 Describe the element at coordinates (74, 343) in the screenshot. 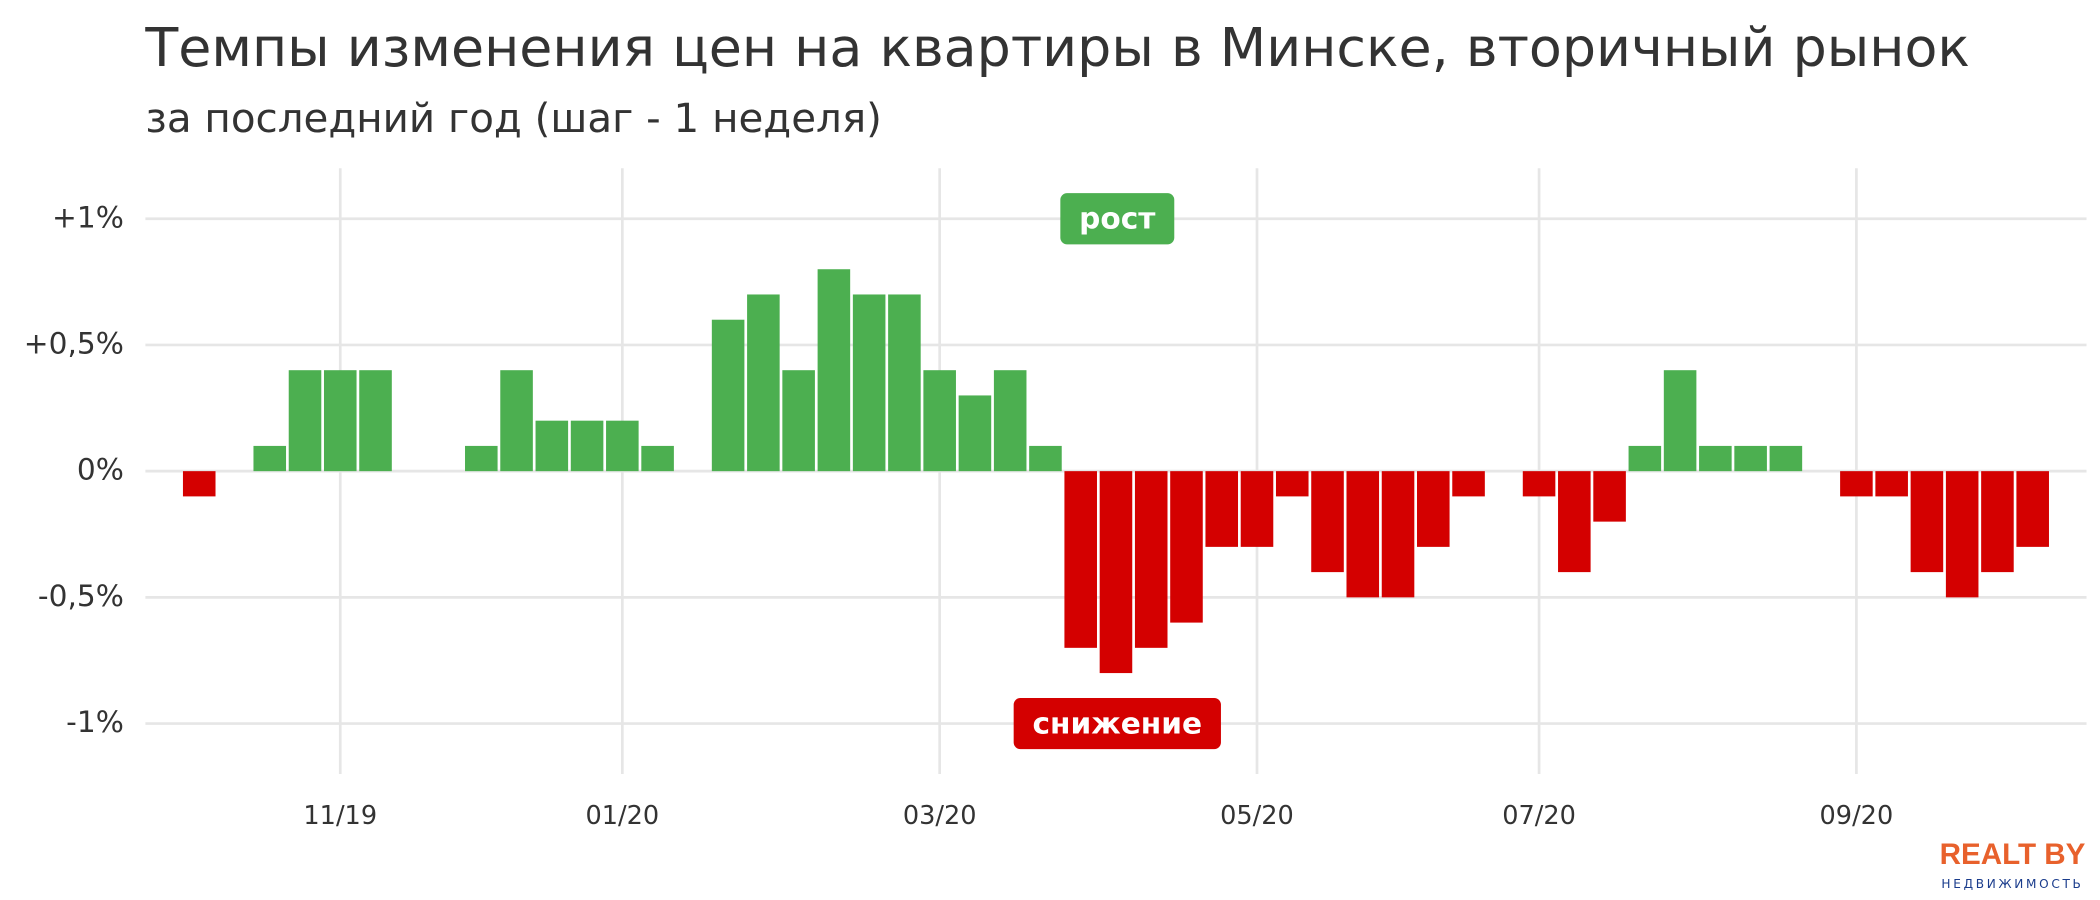

I see `y-tick-label: +0,5%` at that location.